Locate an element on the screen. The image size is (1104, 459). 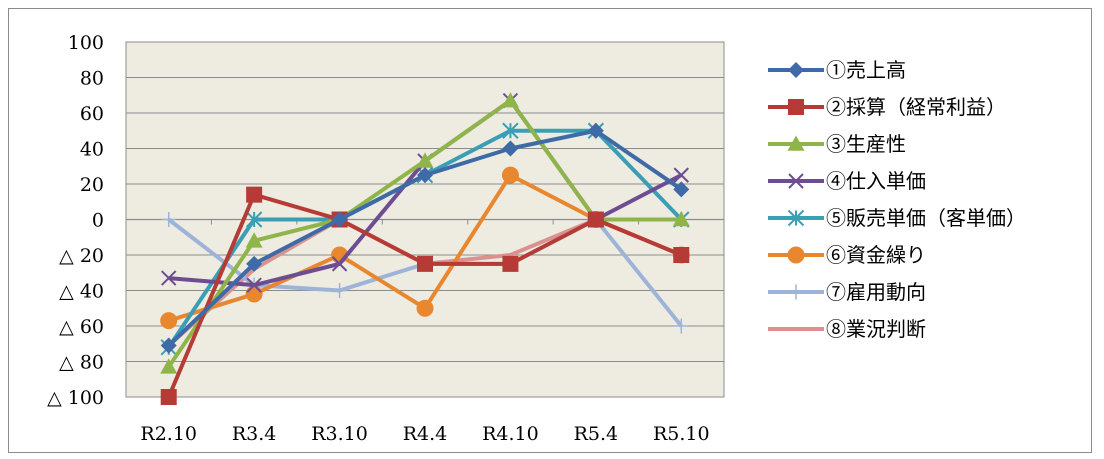
y-axis-tick-labels: 100 80 60 40 20 0 △ 20 △ 40 △ 60 △ 80 △ 100 is located at coordinates (75, 220).